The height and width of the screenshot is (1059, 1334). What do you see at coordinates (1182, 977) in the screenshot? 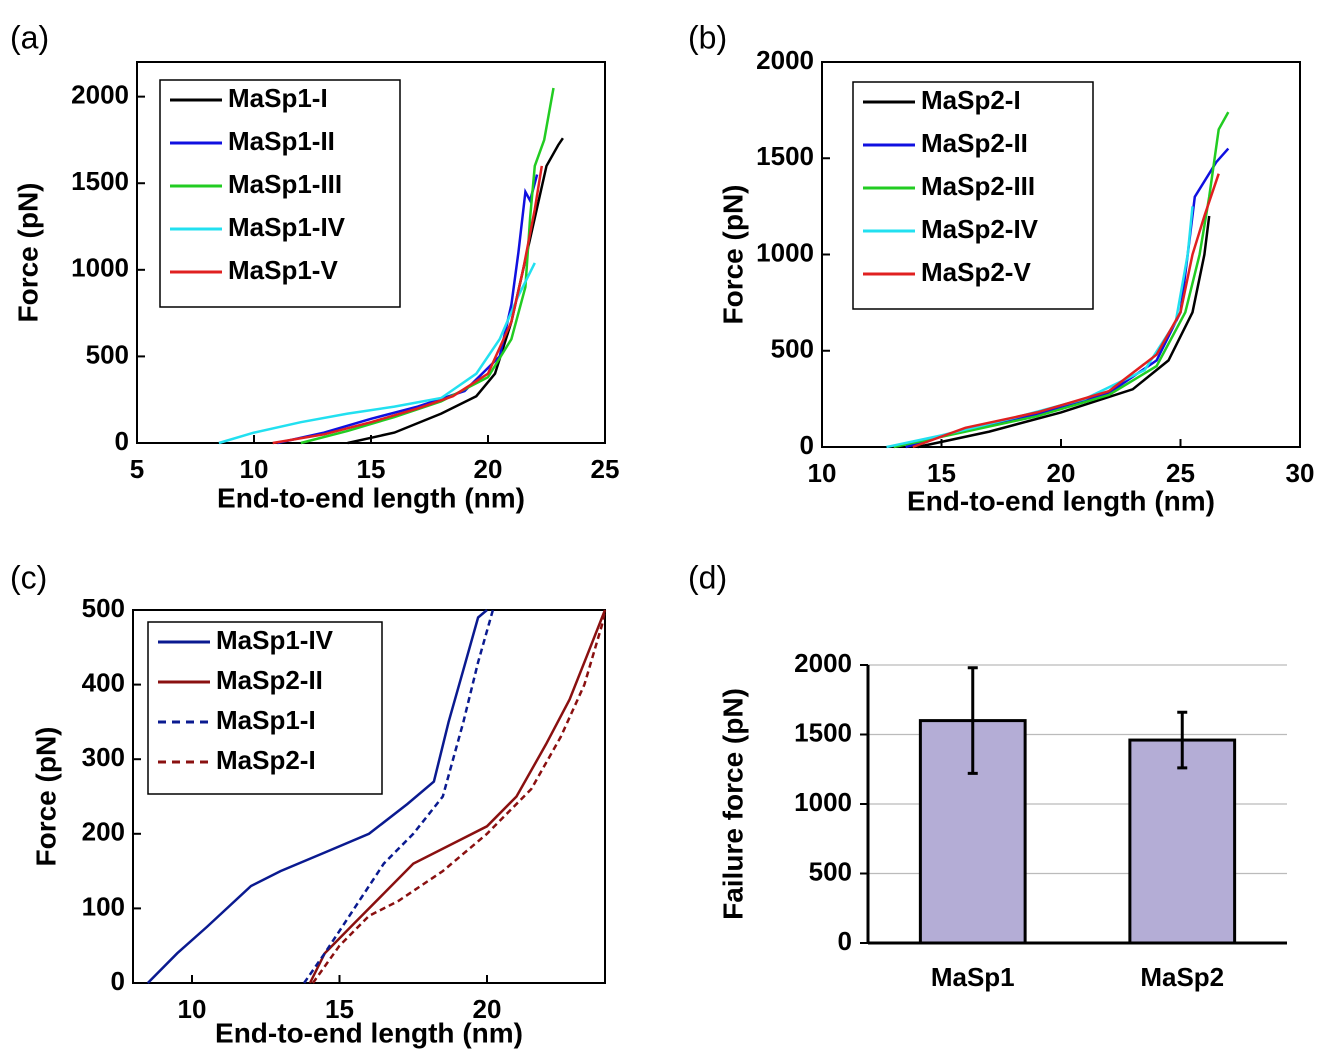
I see `x-tick-label: MaSp2` at bounding box center [1182, 977].